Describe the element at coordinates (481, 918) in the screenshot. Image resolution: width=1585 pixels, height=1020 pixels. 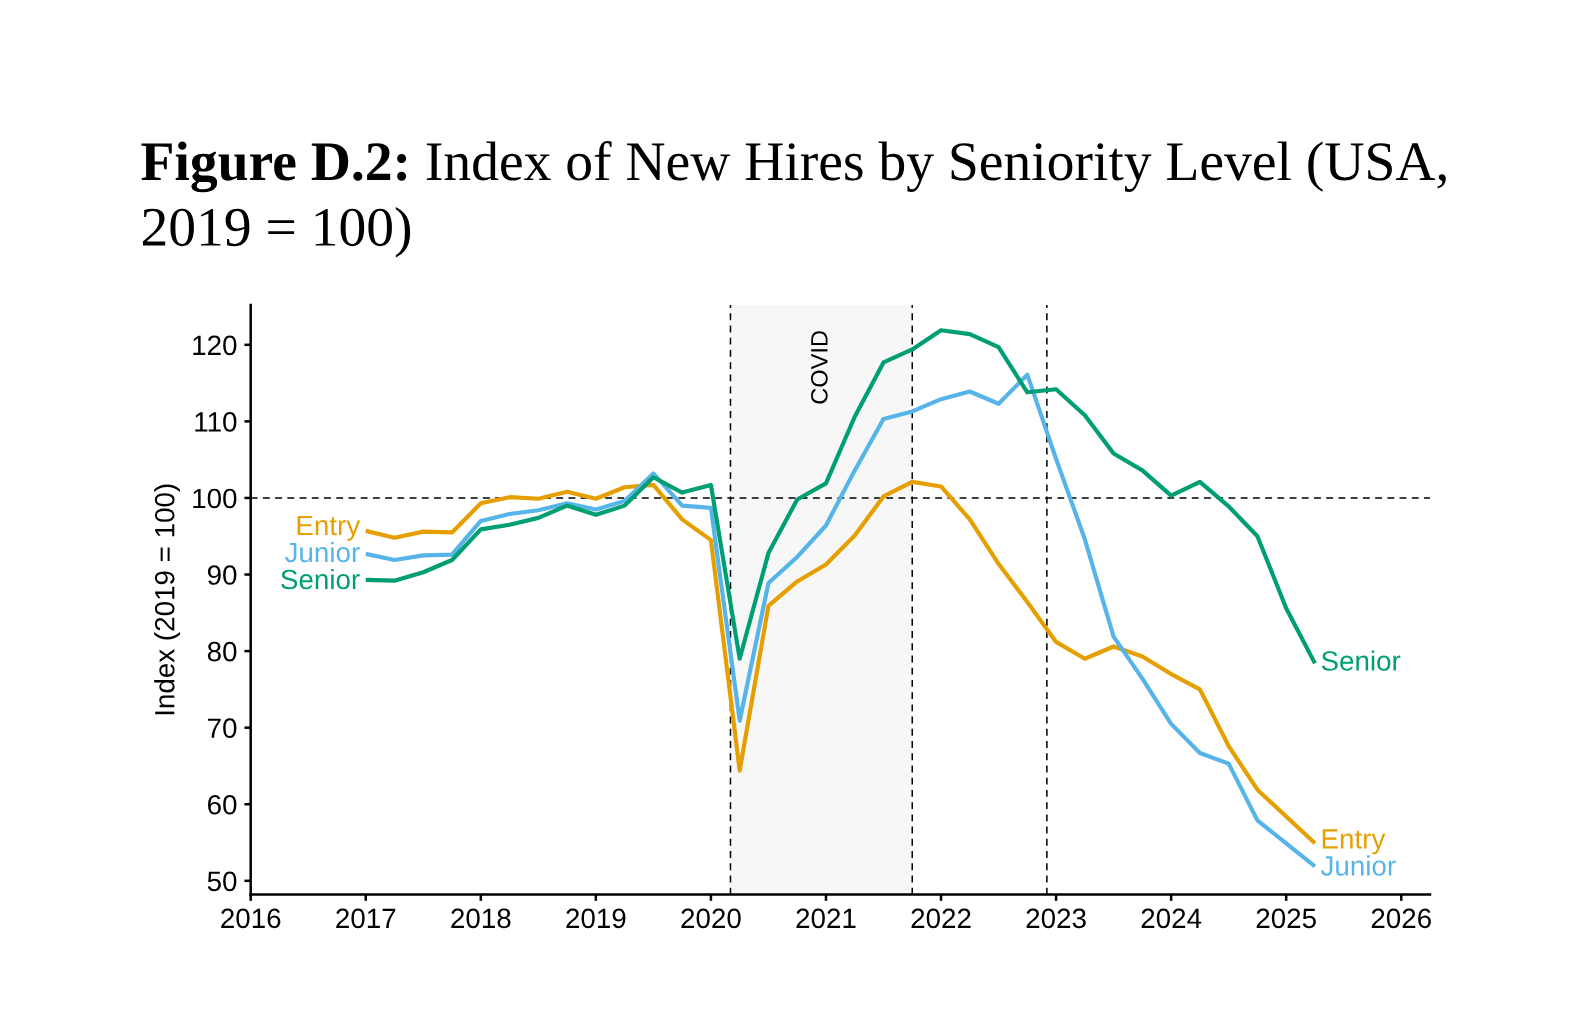
I see `x-tick-label: 2018` at that location.